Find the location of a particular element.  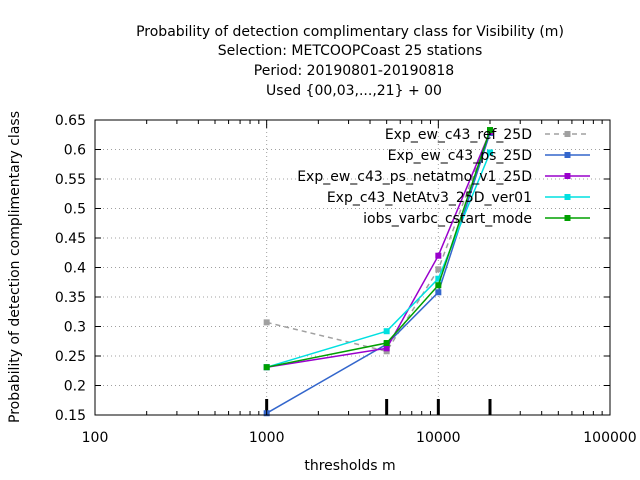

y-tick-label: 0.3 is located at coordinates (75, 328).